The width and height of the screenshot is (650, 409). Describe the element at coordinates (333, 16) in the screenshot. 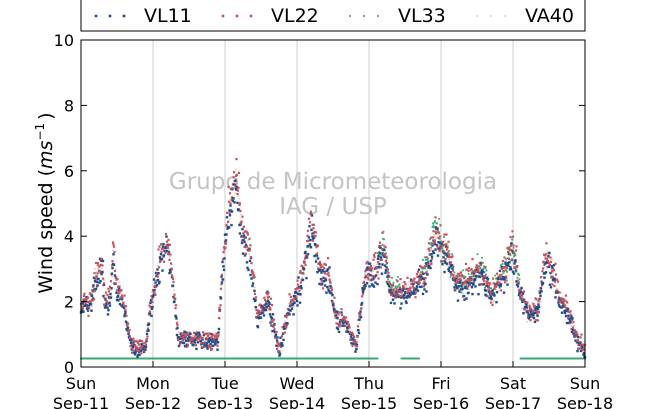

I see `legend-box` at that location.